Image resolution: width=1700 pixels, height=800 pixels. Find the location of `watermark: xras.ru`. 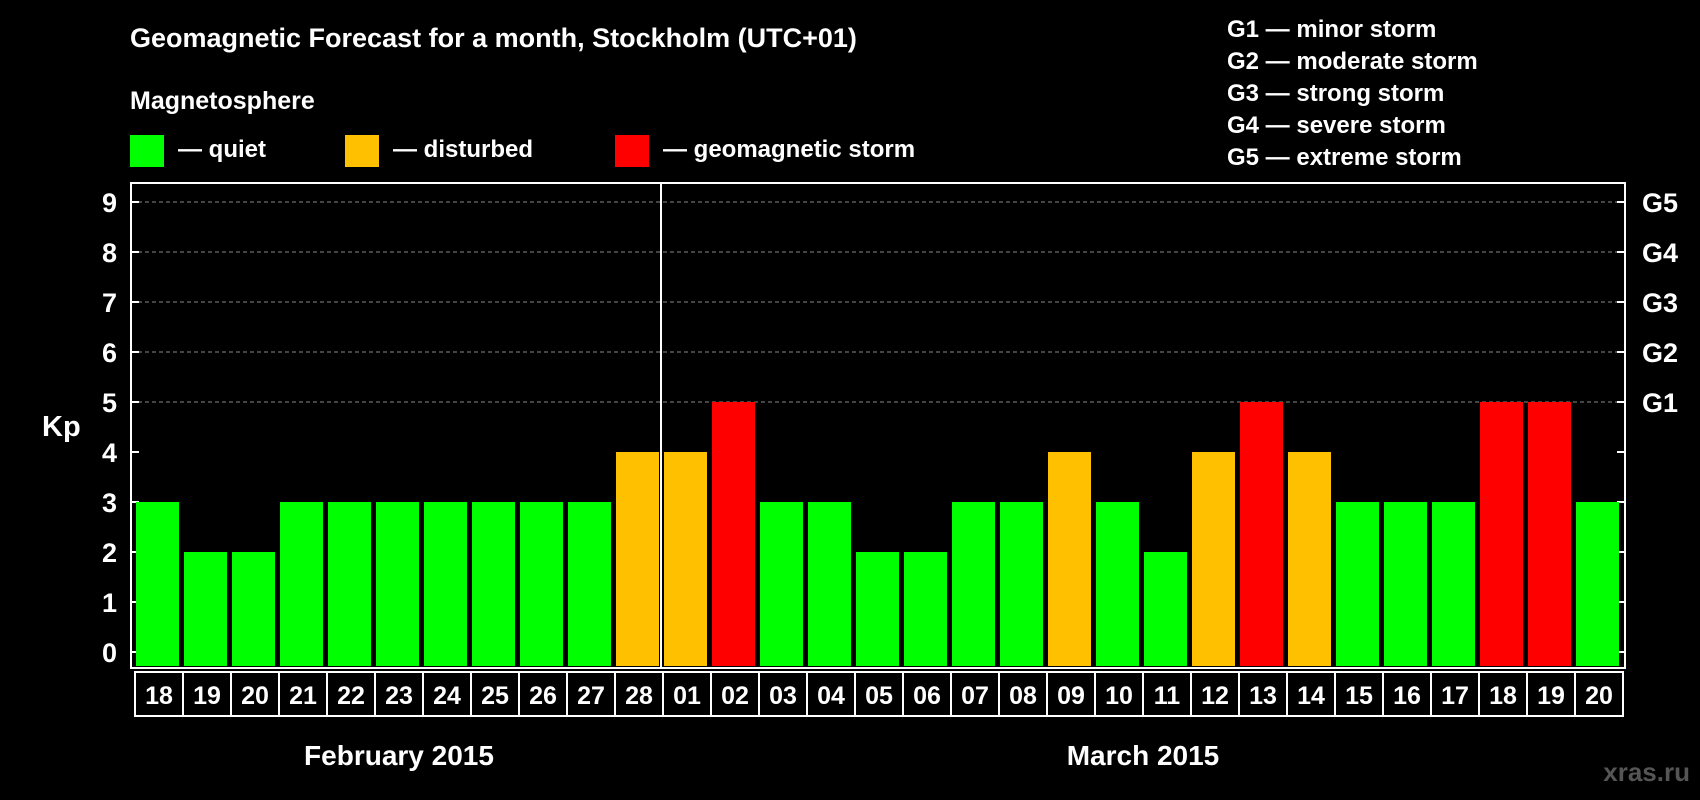

watermark: xras.ru is located at coordinates (1646, 772).